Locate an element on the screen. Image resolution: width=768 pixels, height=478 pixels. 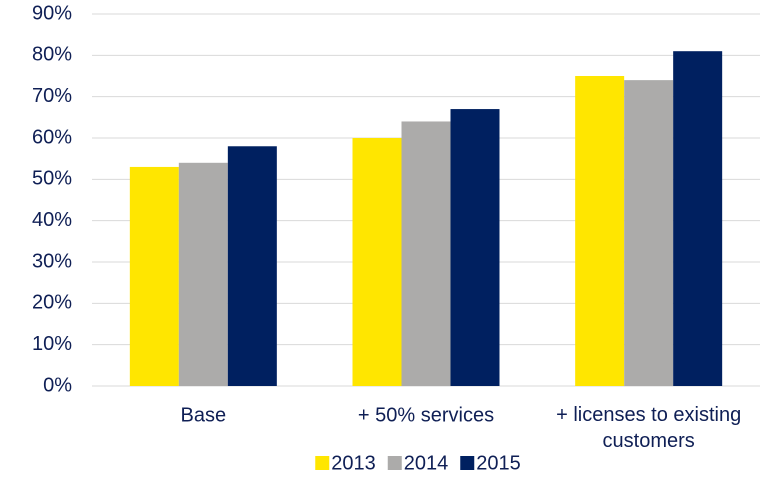
y-tick-label: 90% is located at coordinates (52, 13).